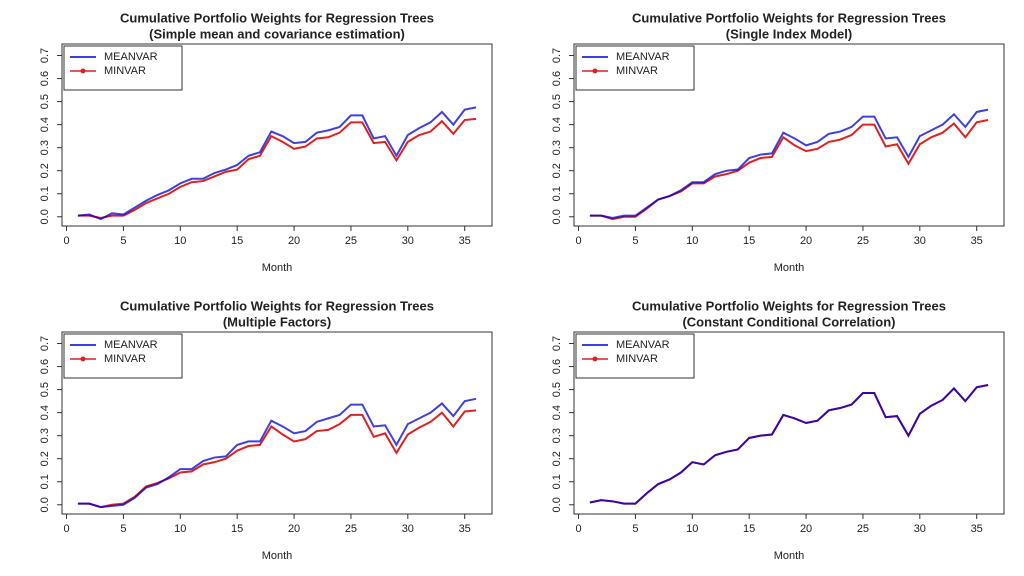 This screenshot has width=1024, height=576. Describe the element at coordinates (788, 321) in the screenshot. I see `chart-subtitle: (Constant Conditional Correlation)` at that location.